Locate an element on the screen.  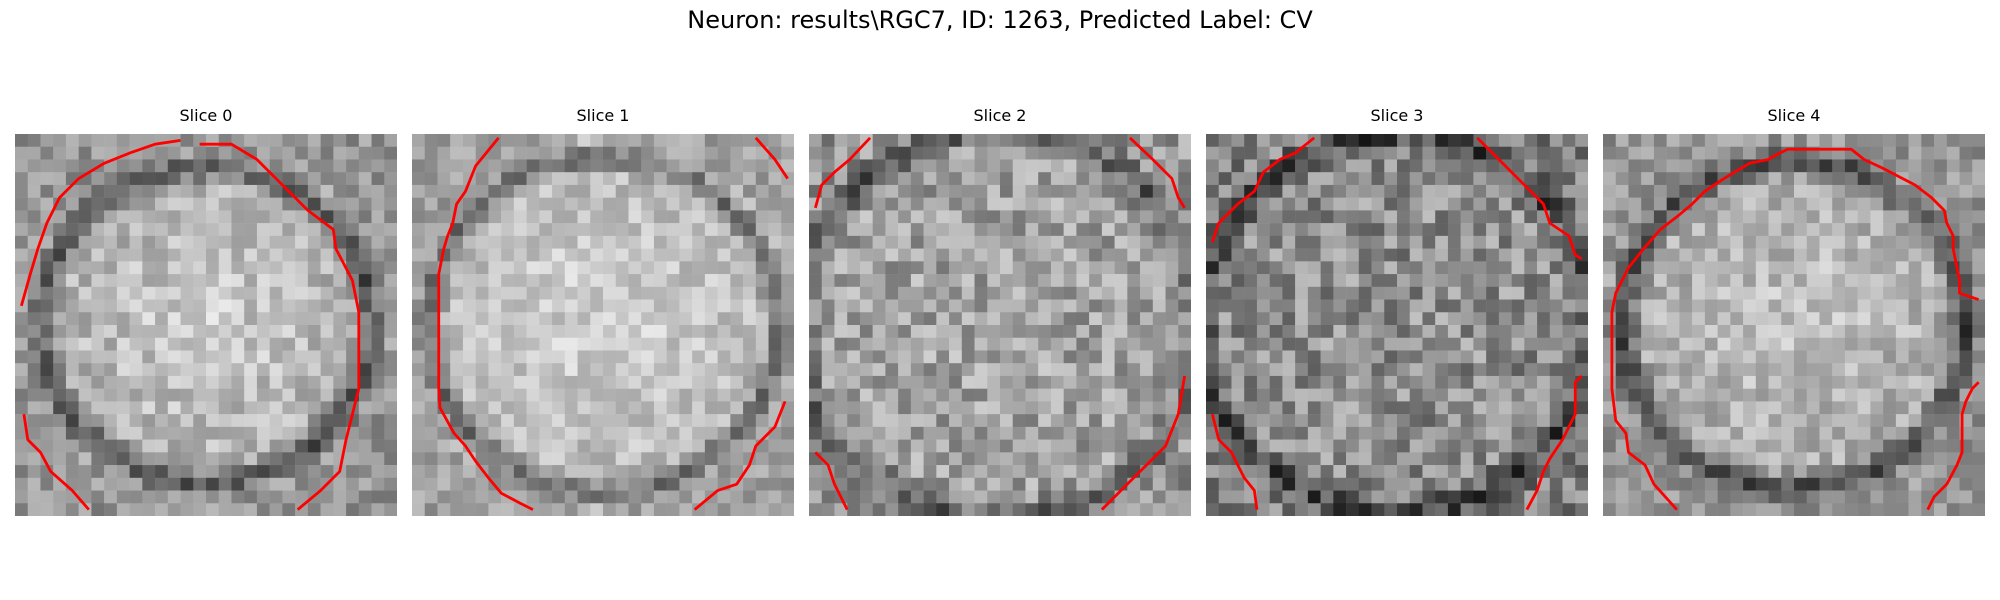
slice-panel-1: Slice 1 is located at coordinates (603, 311).